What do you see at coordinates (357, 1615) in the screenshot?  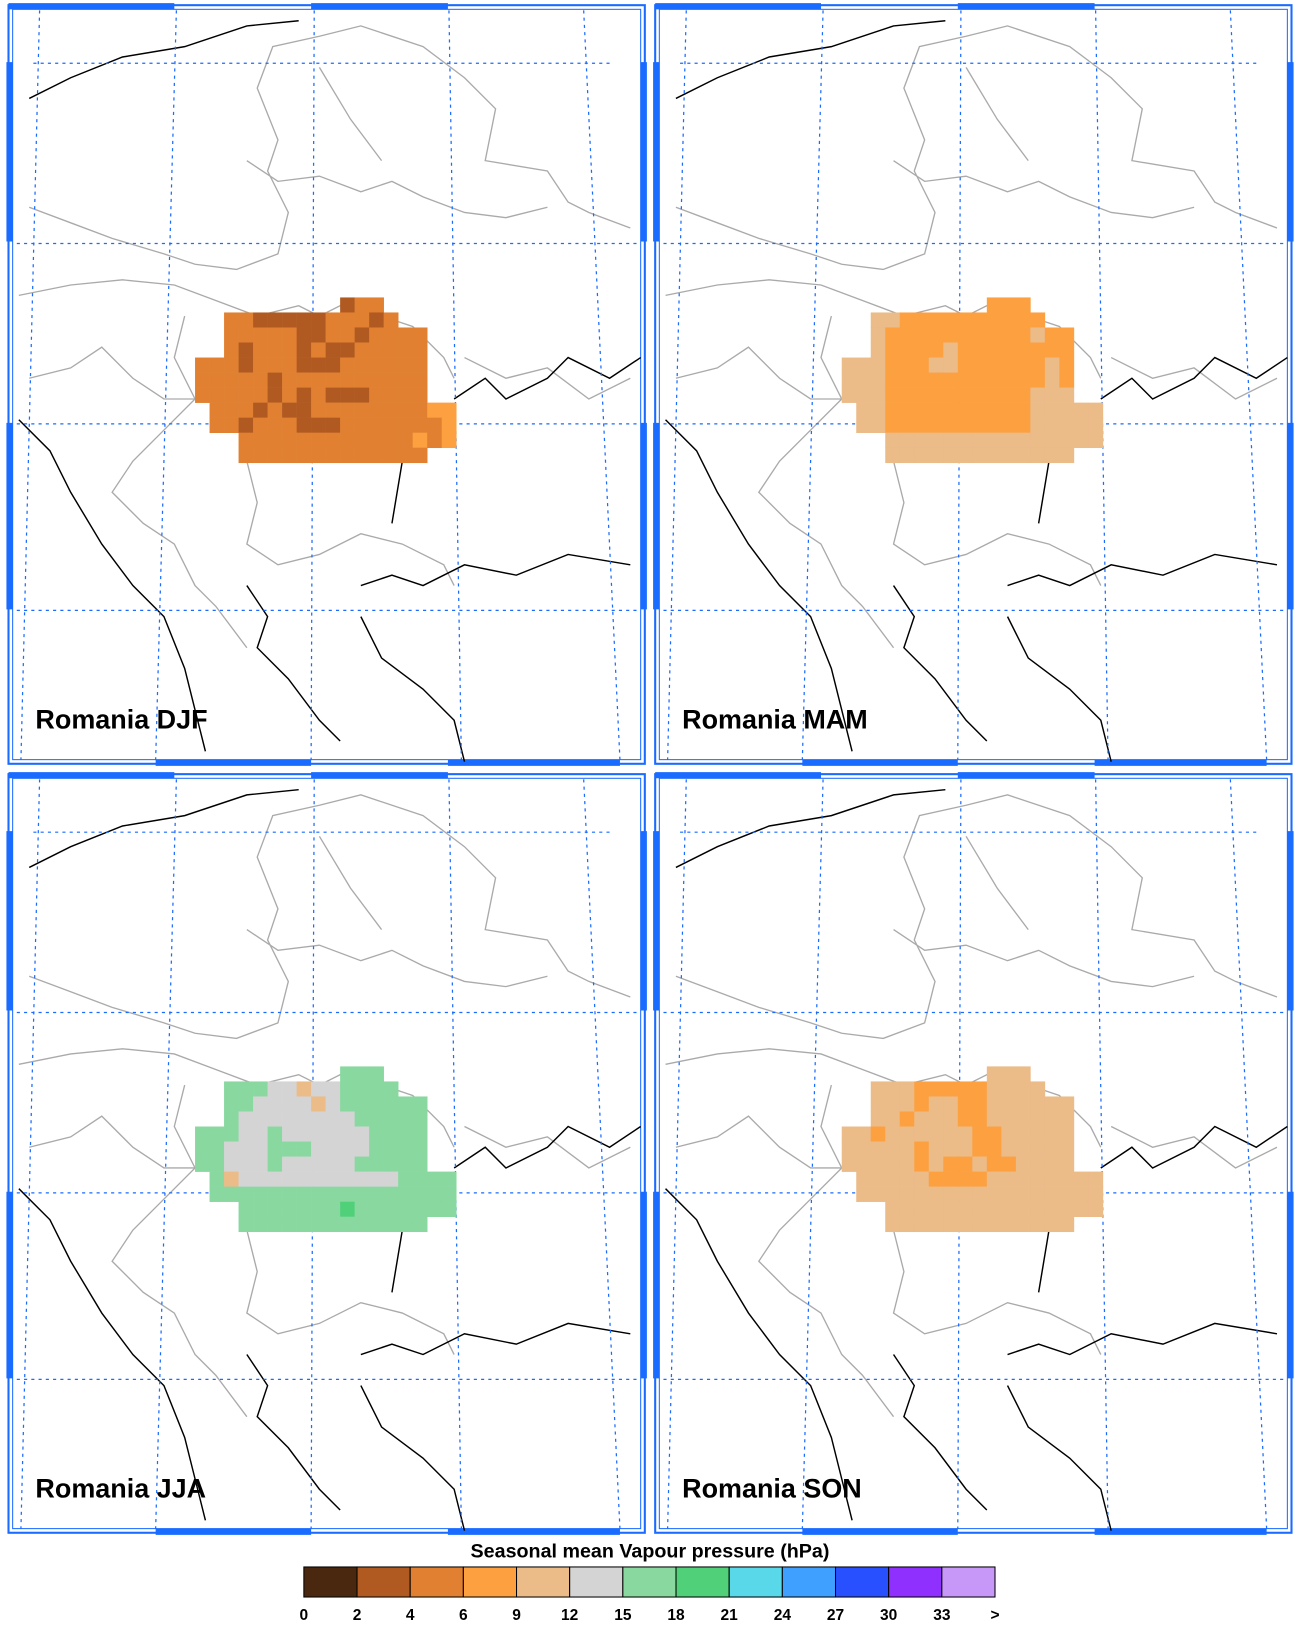 I see `colorbar-tick-label: 2` at bounding box center [357, 1615].